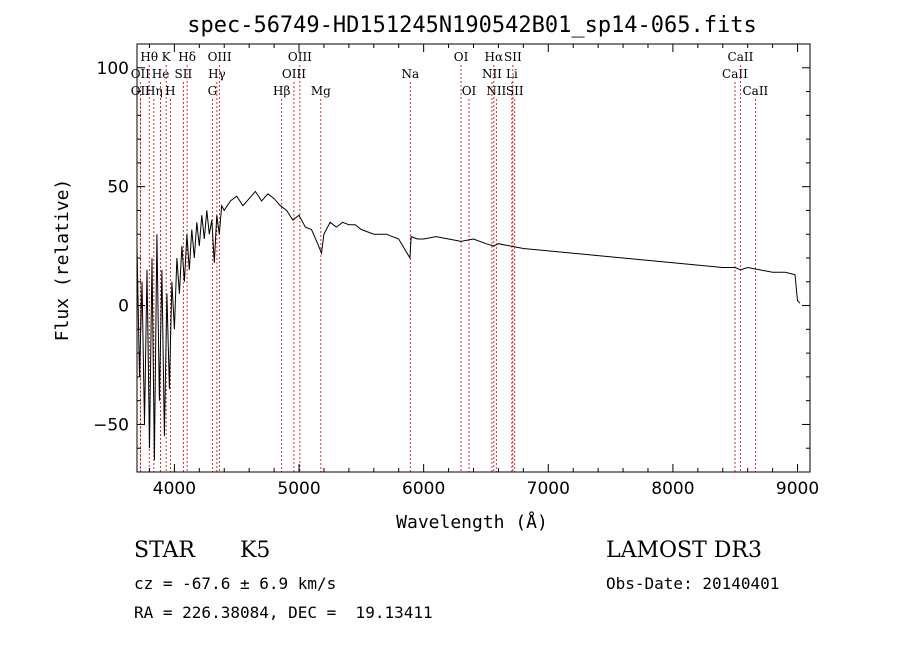 The width and height of the screenshot is (900, 649). What do you see at coordinates (141, 91) in the screenshot?
I see `line-marker-label-1: OII` at bounding box center [141, 91].